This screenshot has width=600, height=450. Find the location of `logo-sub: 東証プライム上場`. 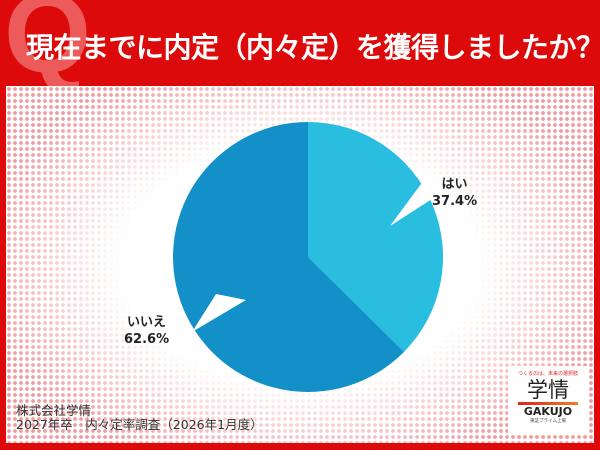

logo-sub: 東証プライム上場 is located at coordinates (548, 421).